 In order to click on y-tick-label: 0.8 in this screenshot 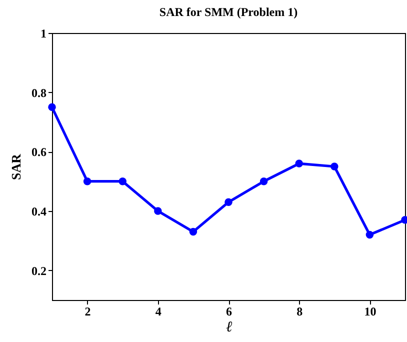, I will do `click(39, 93)`.